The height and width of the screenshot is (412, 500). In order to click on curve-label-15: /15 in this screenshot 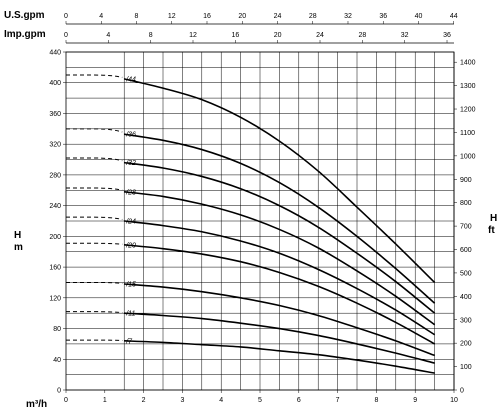, I will do `click(130, 284)`.